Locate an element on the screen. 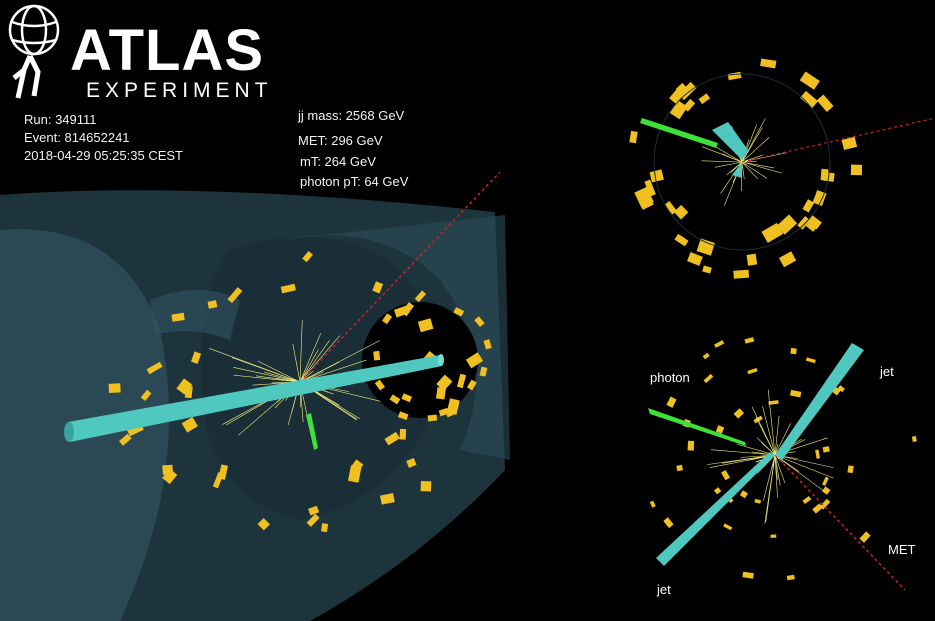 The image size is (935, 621). transverse-view-outline is located at coordinates (742, 162).